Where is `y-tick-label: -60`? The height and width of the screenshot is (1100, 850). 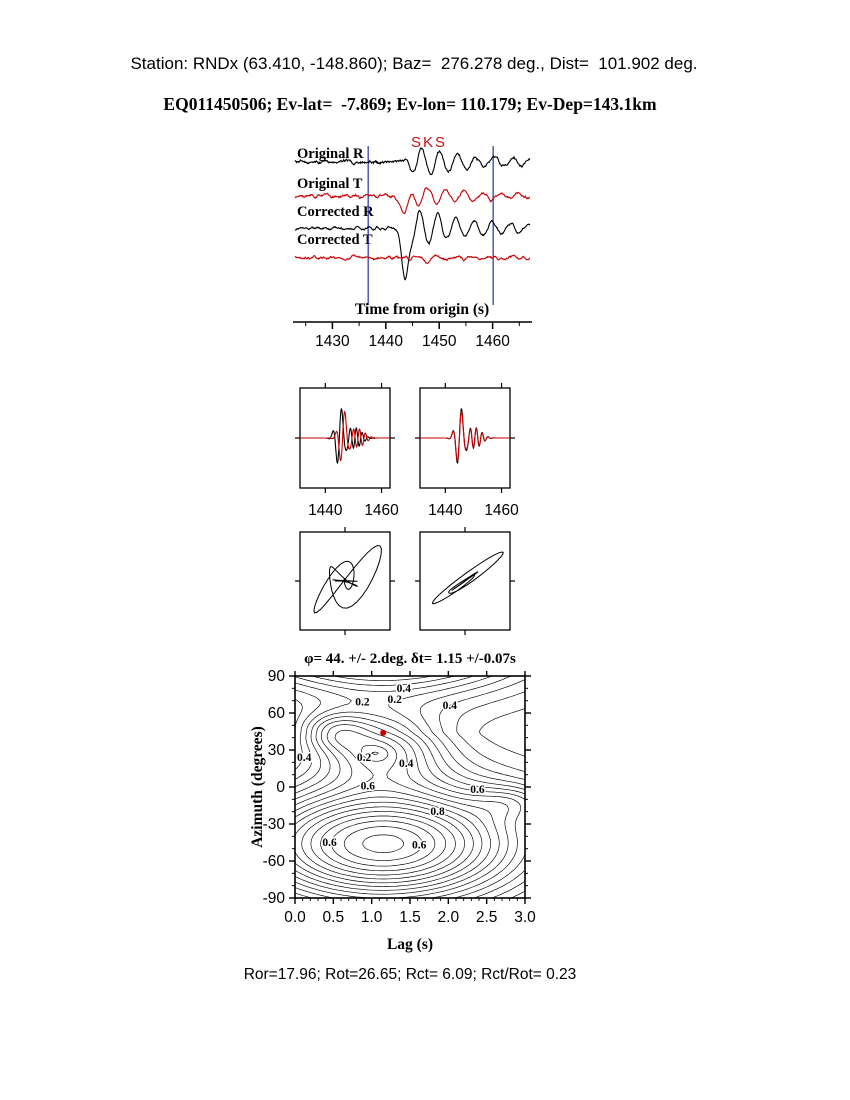
y-tick-label: -60 is located at coordinates (274, 861).